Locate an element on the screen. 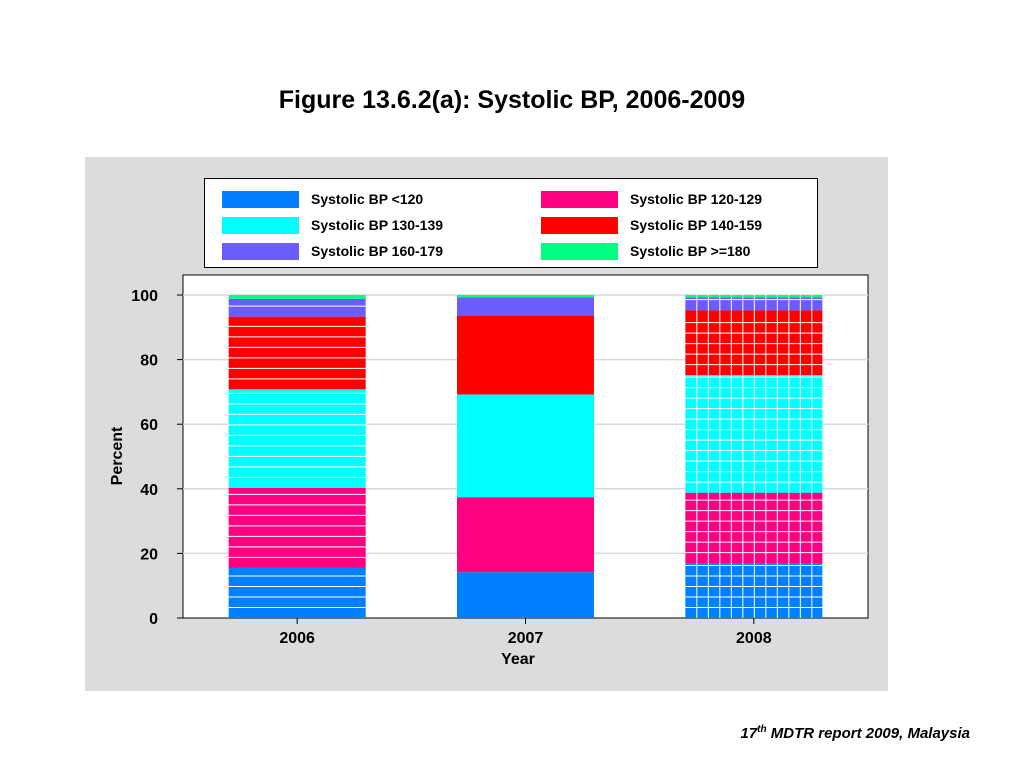 This screenshot has width=1024, height=768. x-tick-label: 2007 is located at coordinates (526, 638).